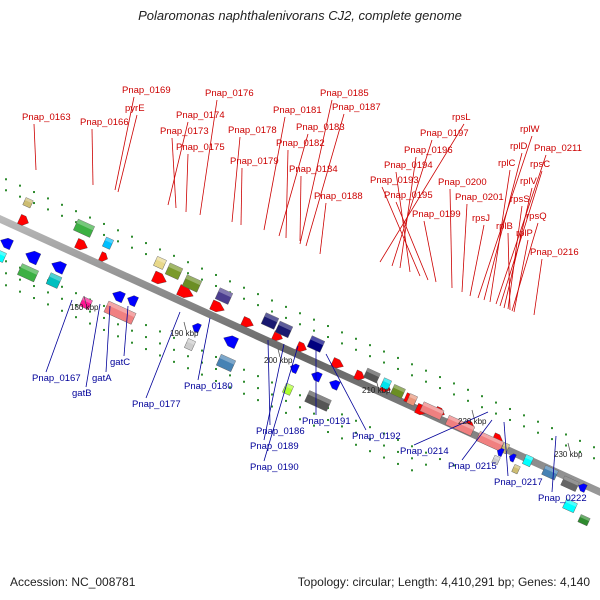 The width and height of the screenshot is (600, 600). I want to click on reverse-gene-label: gatA, so click(102, 378).